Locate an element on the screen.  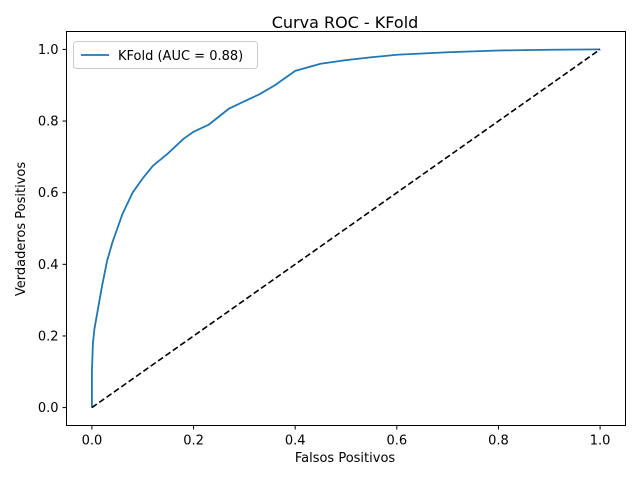
legend-entry-kfold: KFold (AUC = 0.88) is located at coordinates (180, 56).